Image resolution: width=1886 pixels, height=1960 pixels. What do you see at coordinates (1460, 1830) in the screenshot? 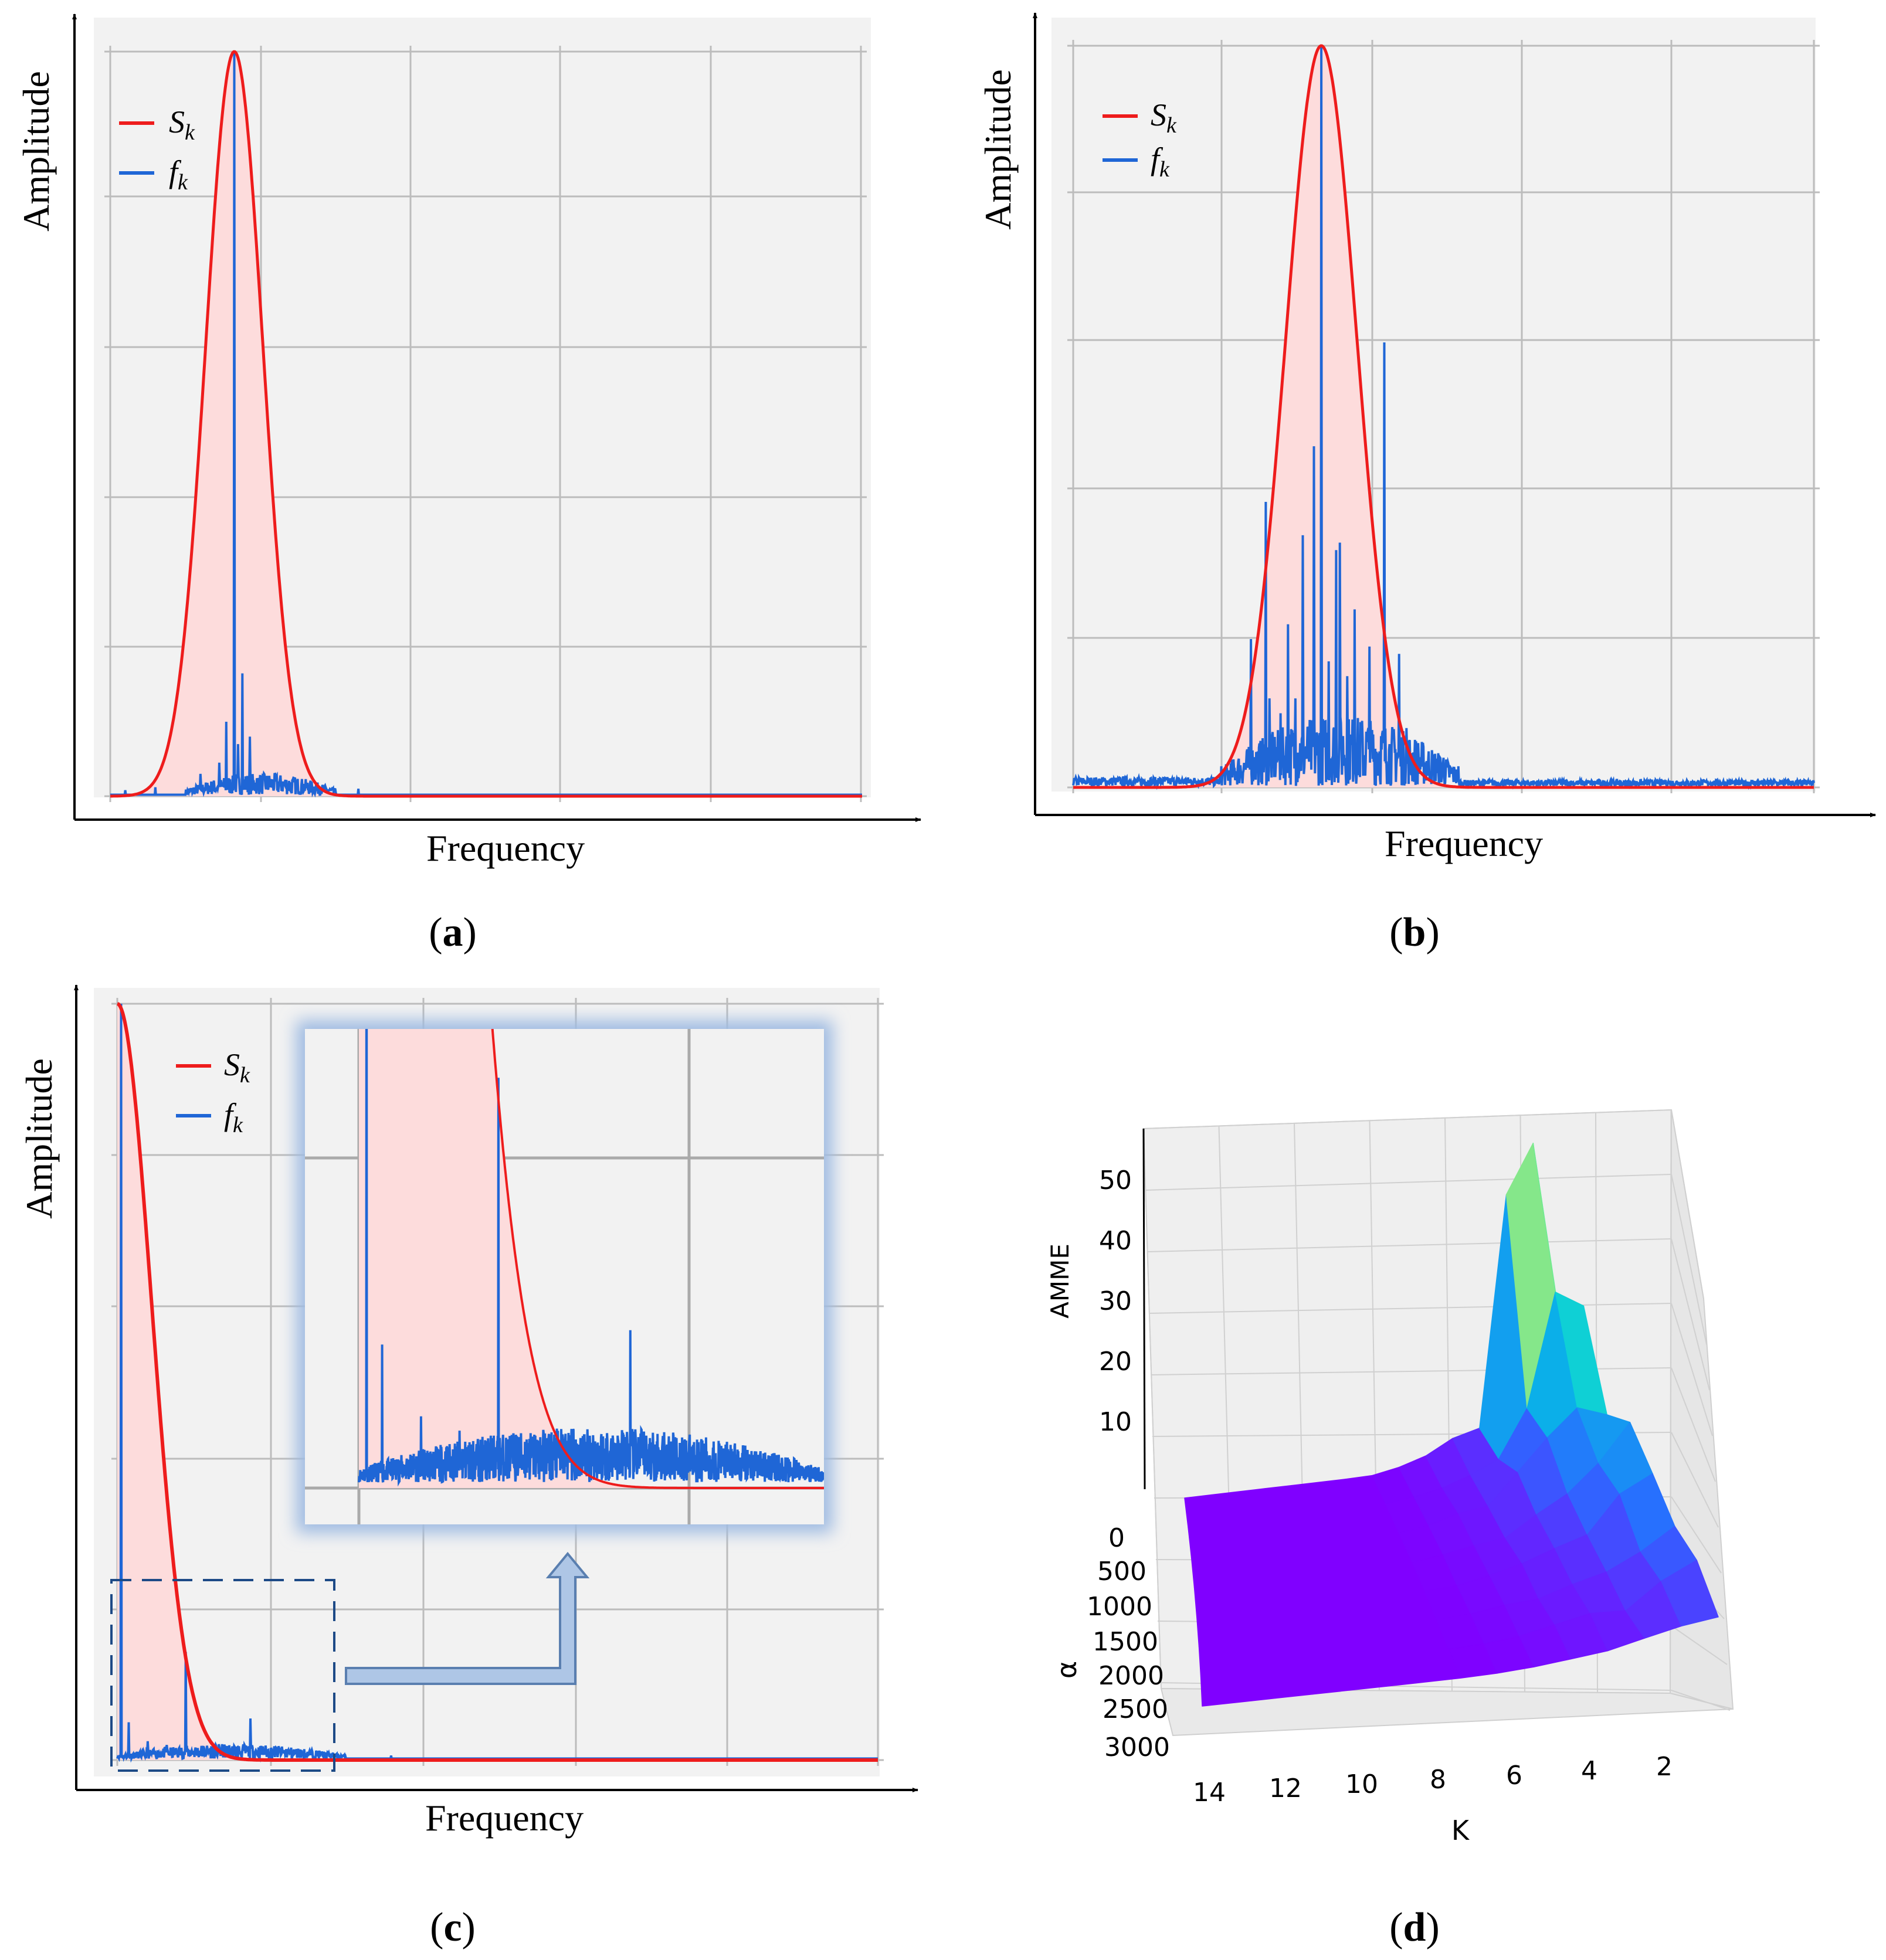
I see `panel-d-xlabel: K` at bounding box center [1460, 1830].